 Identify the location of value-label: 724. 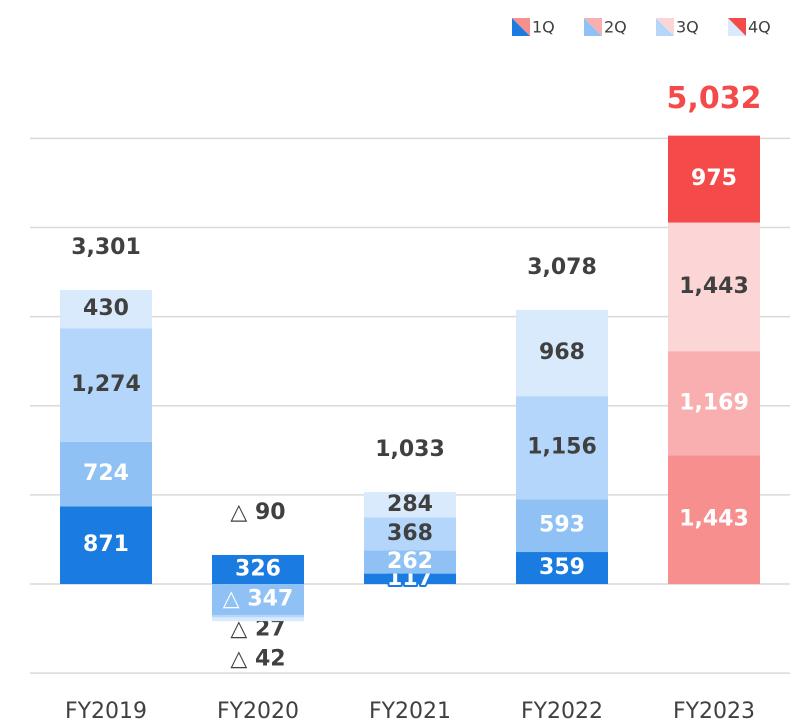
(106, 473).